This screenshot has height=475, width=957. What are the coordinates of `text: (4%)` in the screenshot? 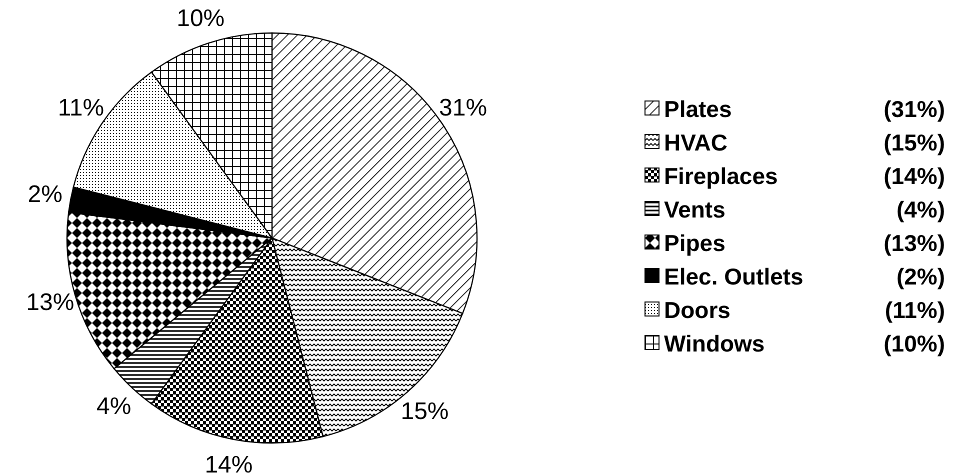 It's located at (920, 209).